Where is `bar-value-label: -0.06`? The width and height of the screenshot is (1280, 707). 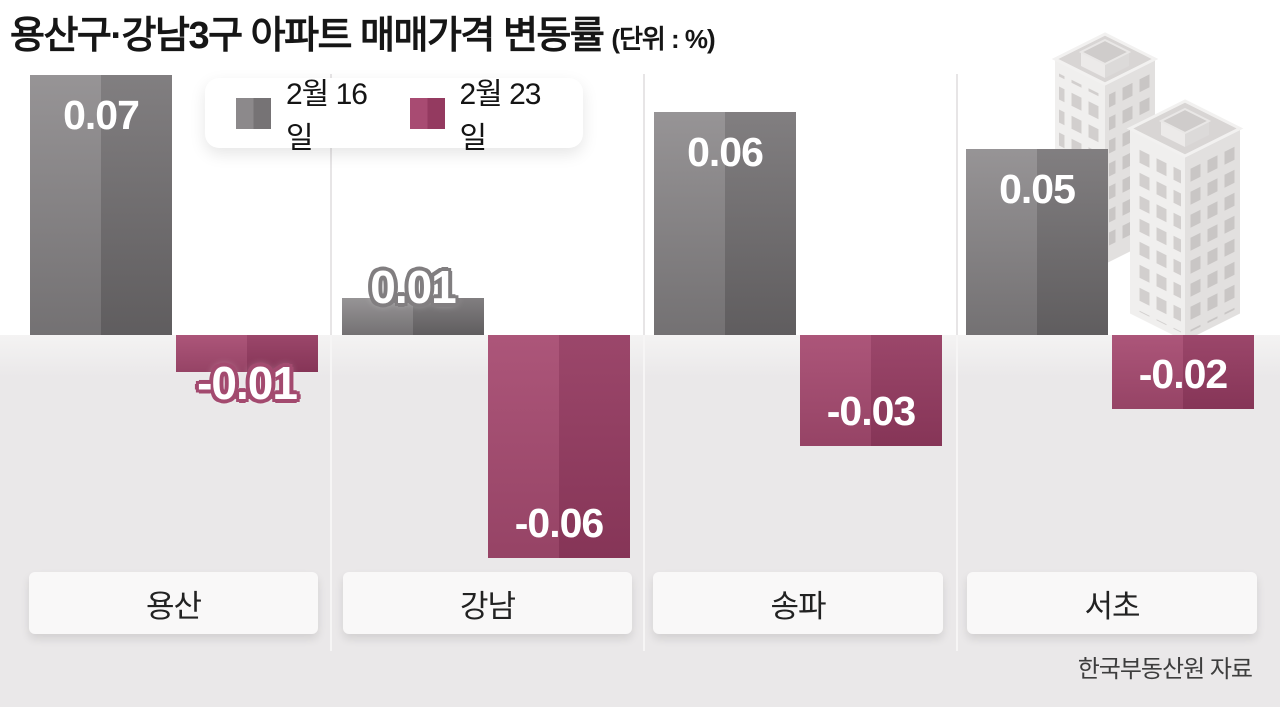 bar-value-label: -0.06 is located at coordinates (559, 523).